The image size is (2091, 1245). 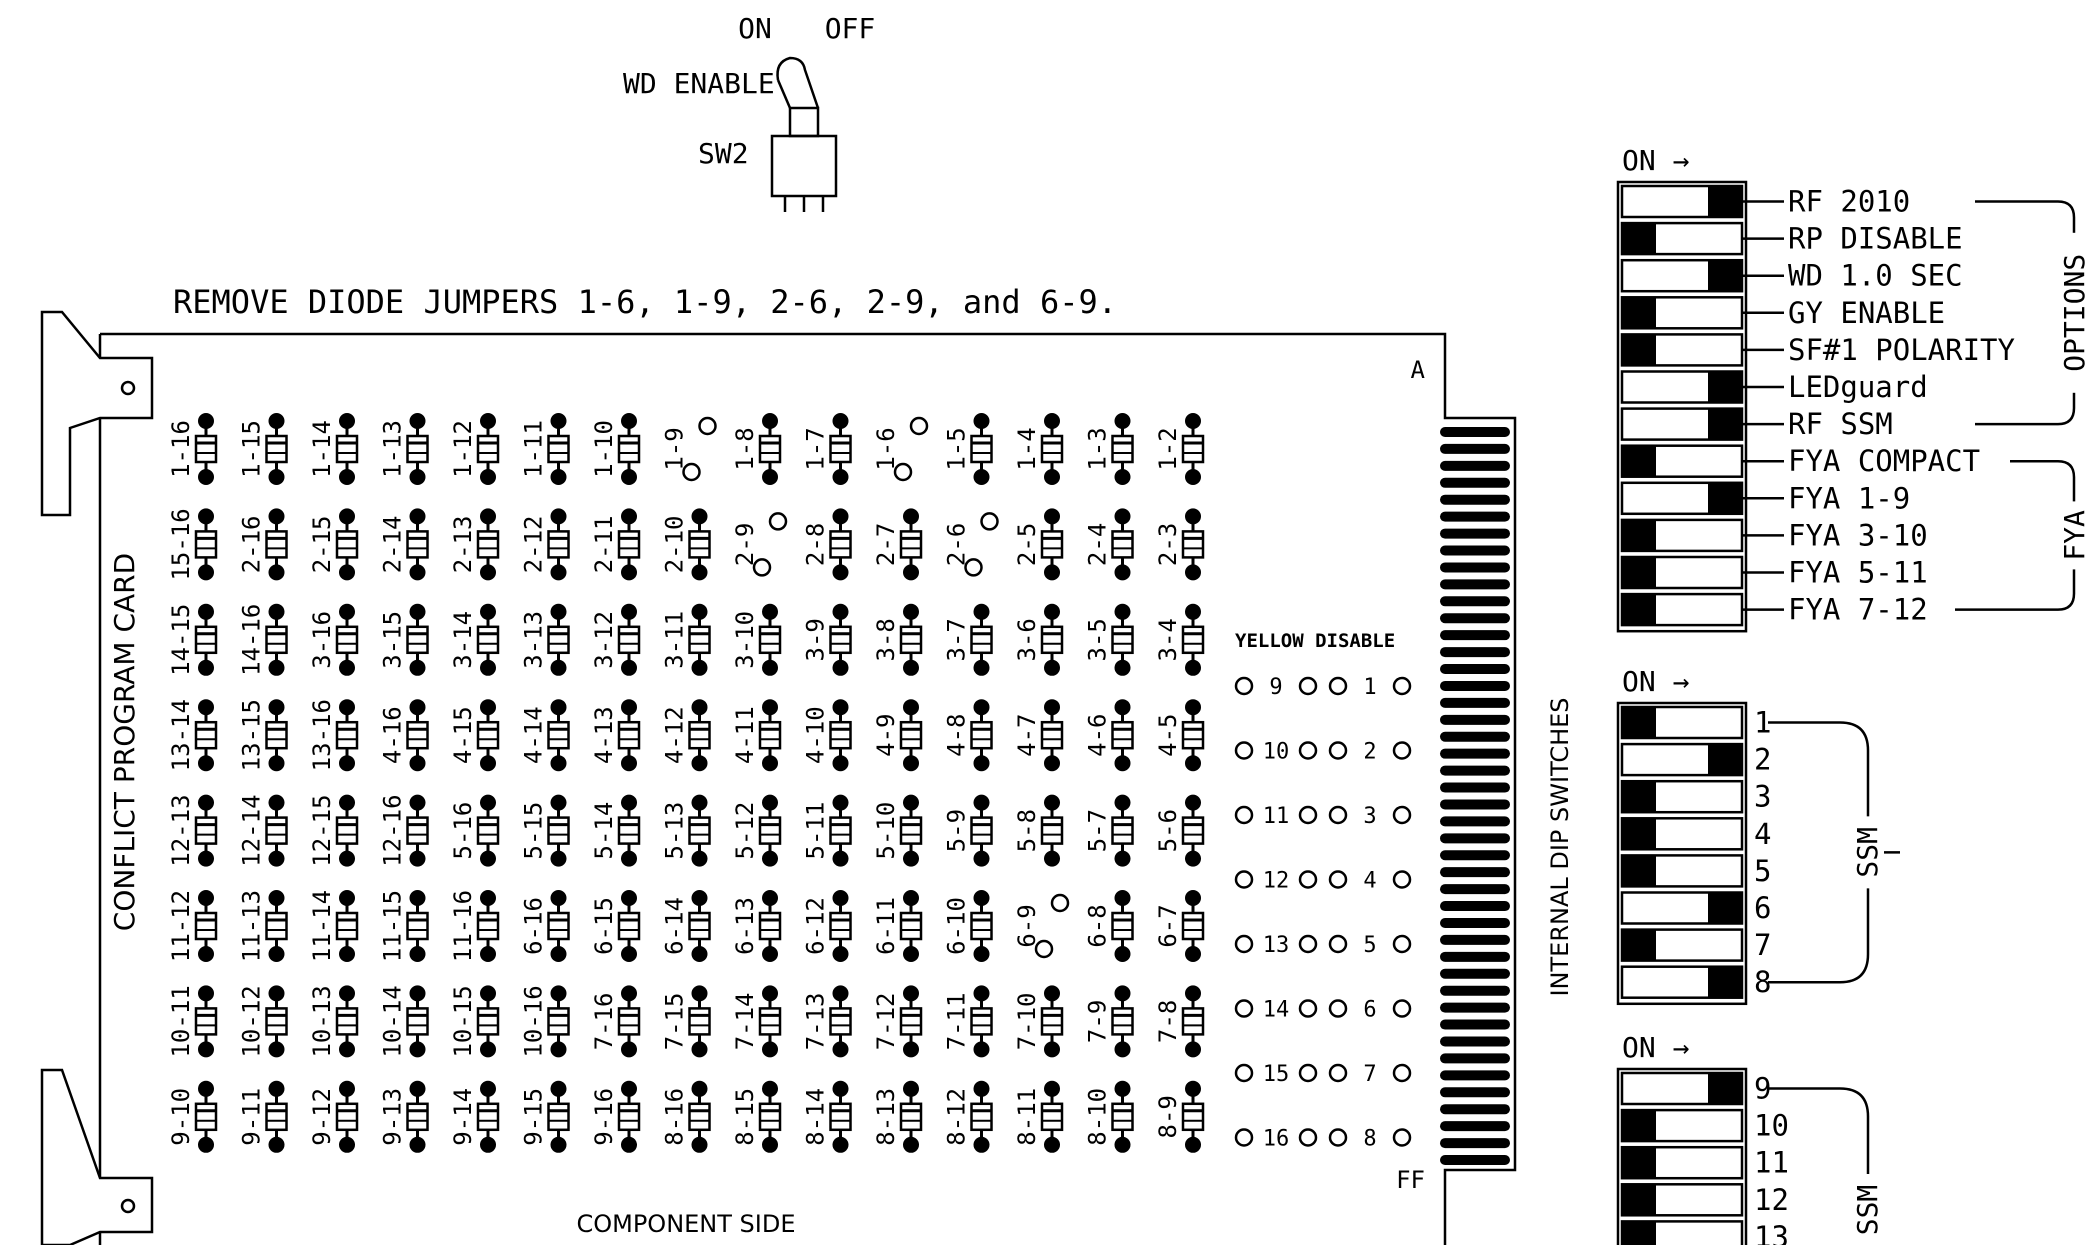 What do you see at coordinates (534, 449) in the screenshot?
I see `jumper-label: 1-11` at bounding box center [534, 449].